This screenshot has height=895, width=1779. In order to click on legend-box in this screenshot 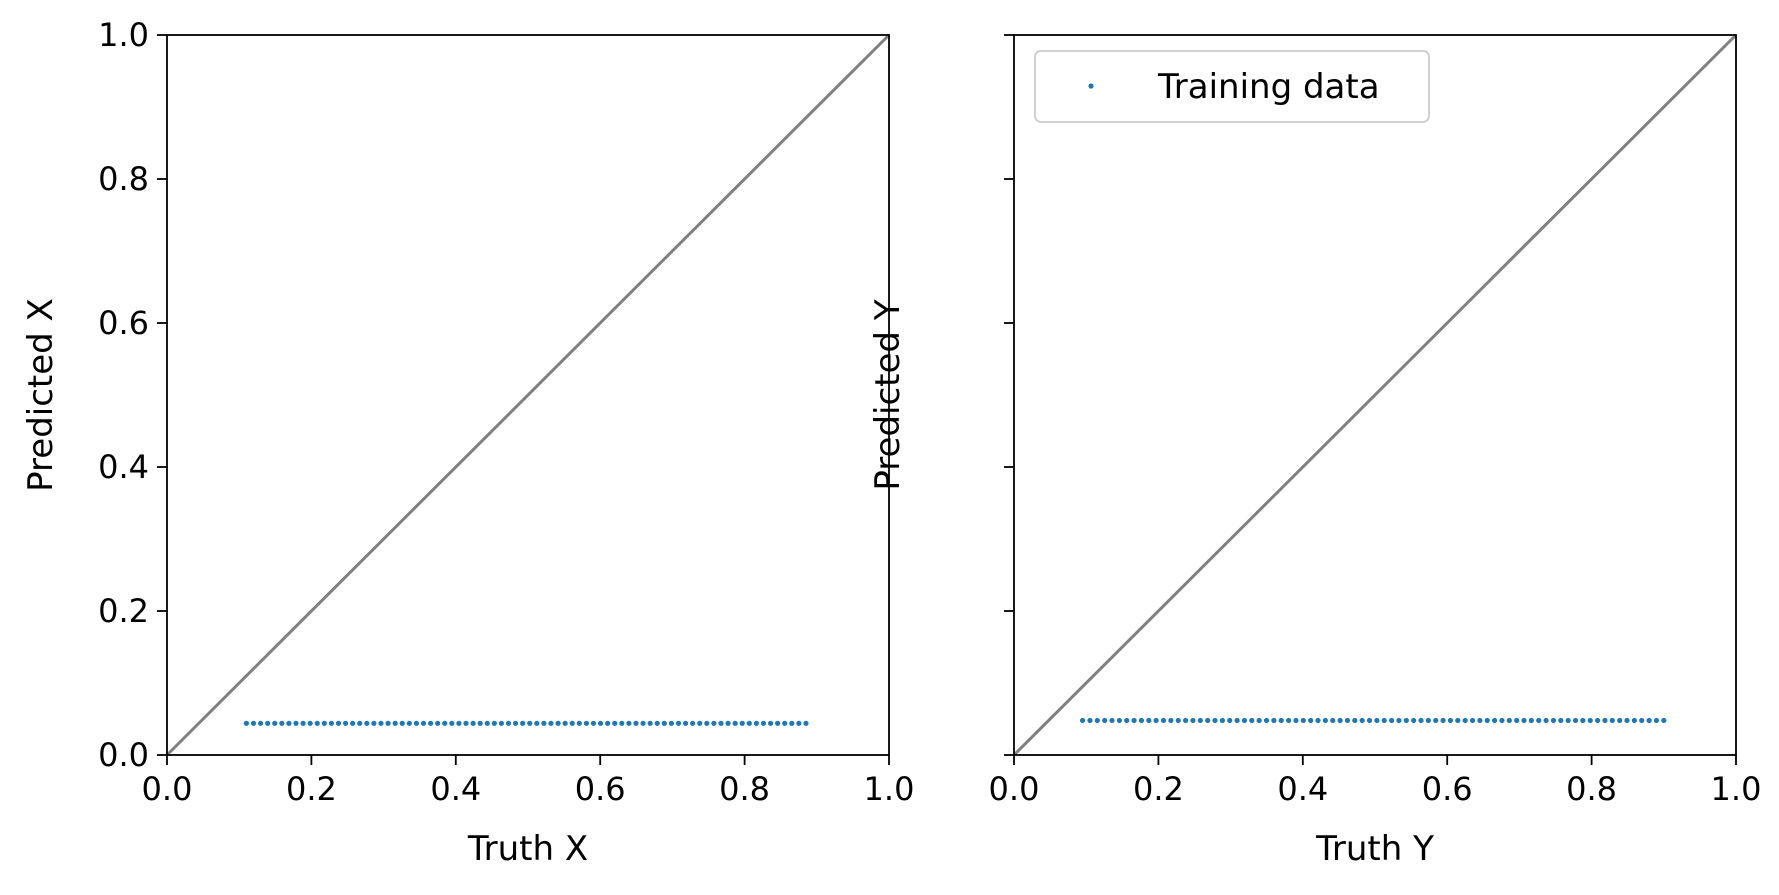, I will do `click(1232, 86)`.